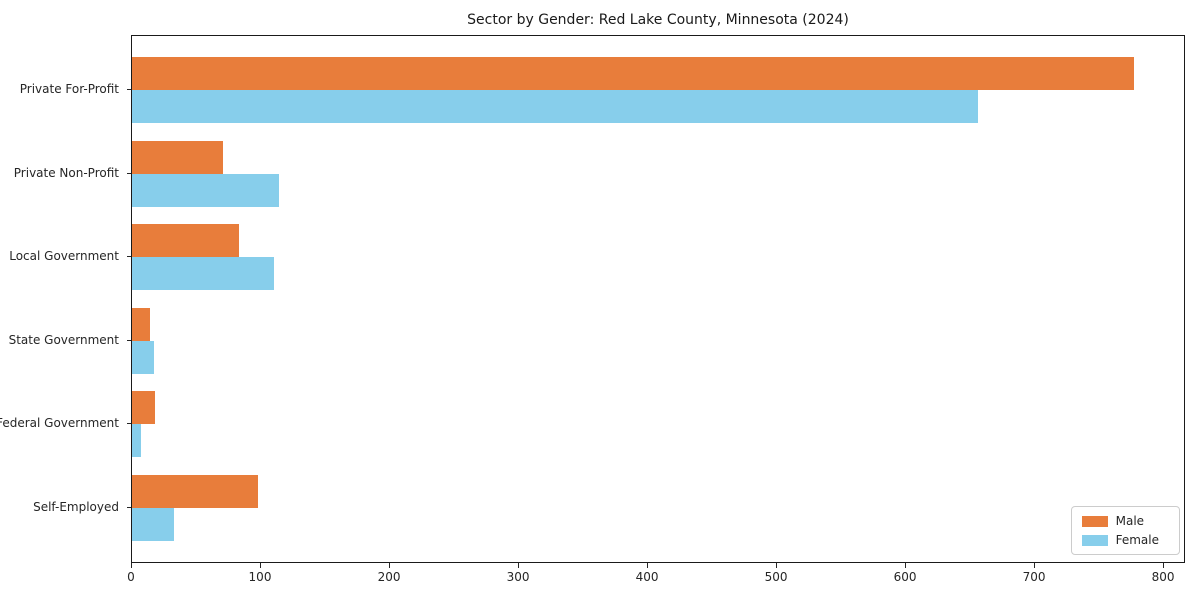 The height and width of the screenshot is (600, 1200). What do you see at coordinates (1137, 540) in the screenshot?
I see `legend-label: Female` at bounding box center [1137, 540].